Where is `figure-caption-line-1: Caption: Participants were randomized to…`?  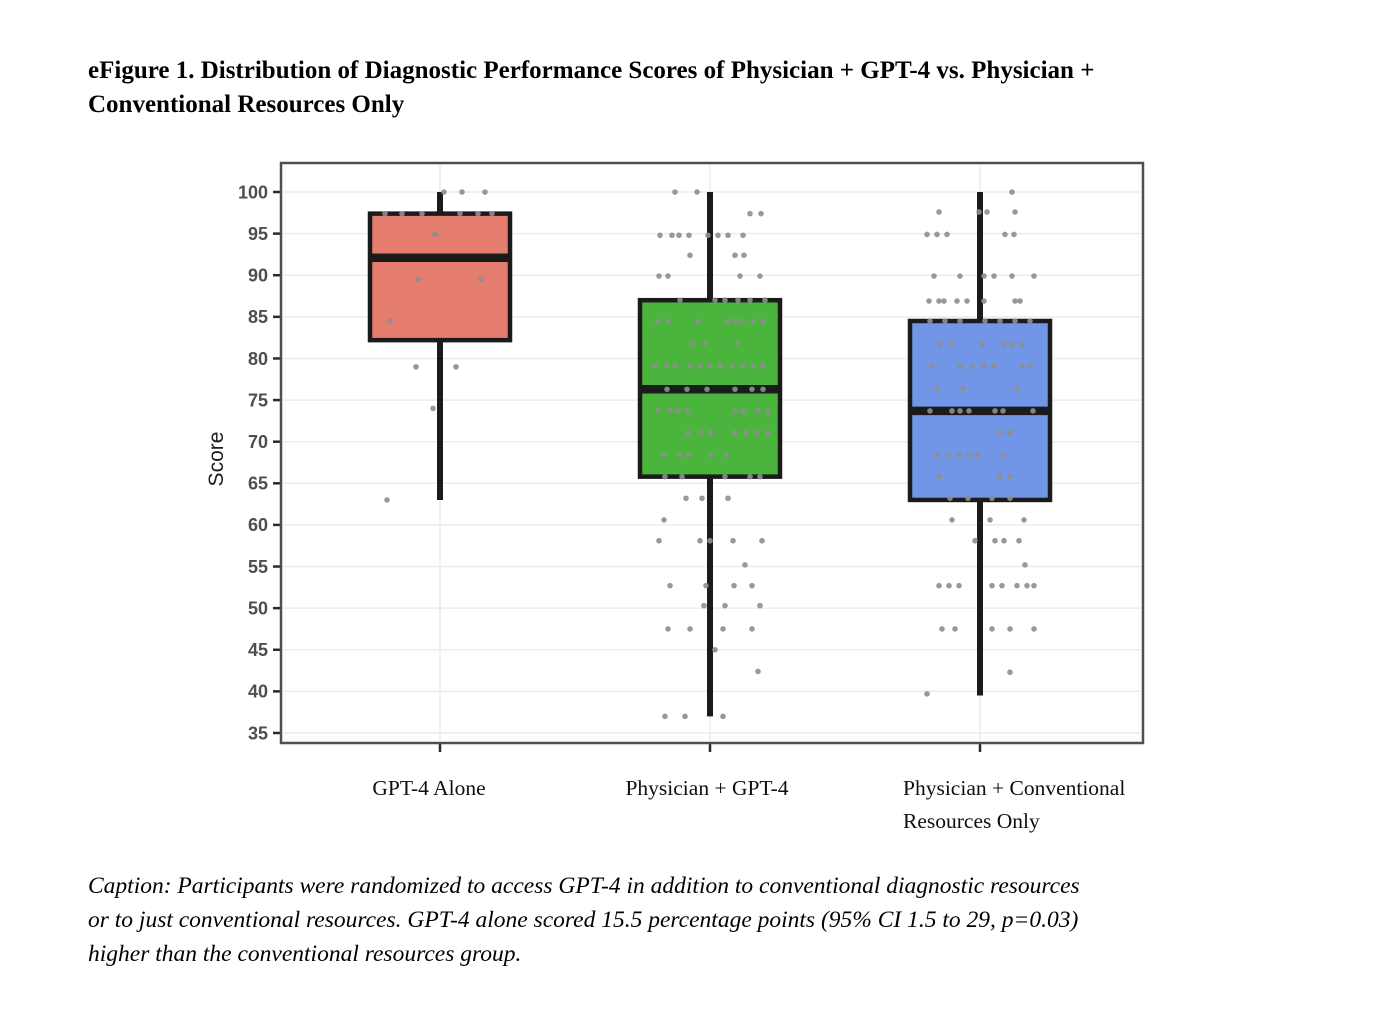 figure-caption-line-1: Caption: Participants were randomized to… is located at coordinates (584, 886).